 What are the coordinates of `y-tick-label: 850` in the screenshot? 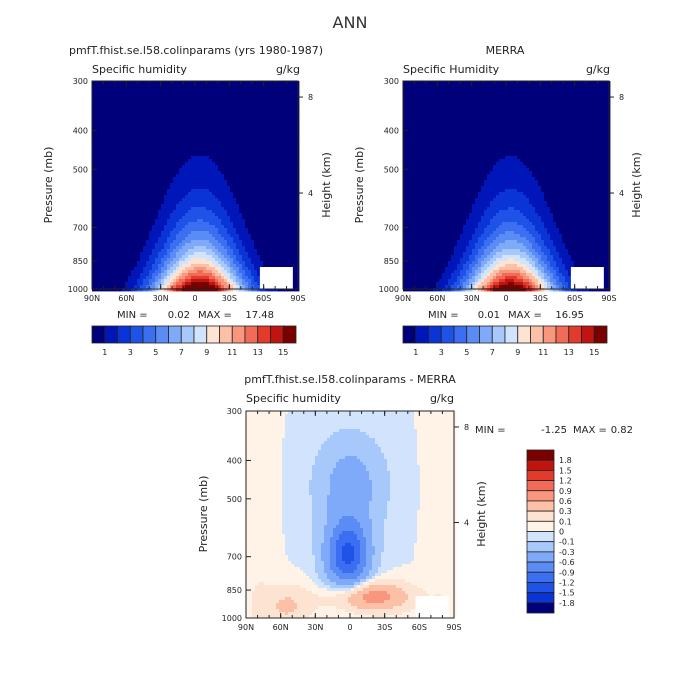 It's located at (80, 261).